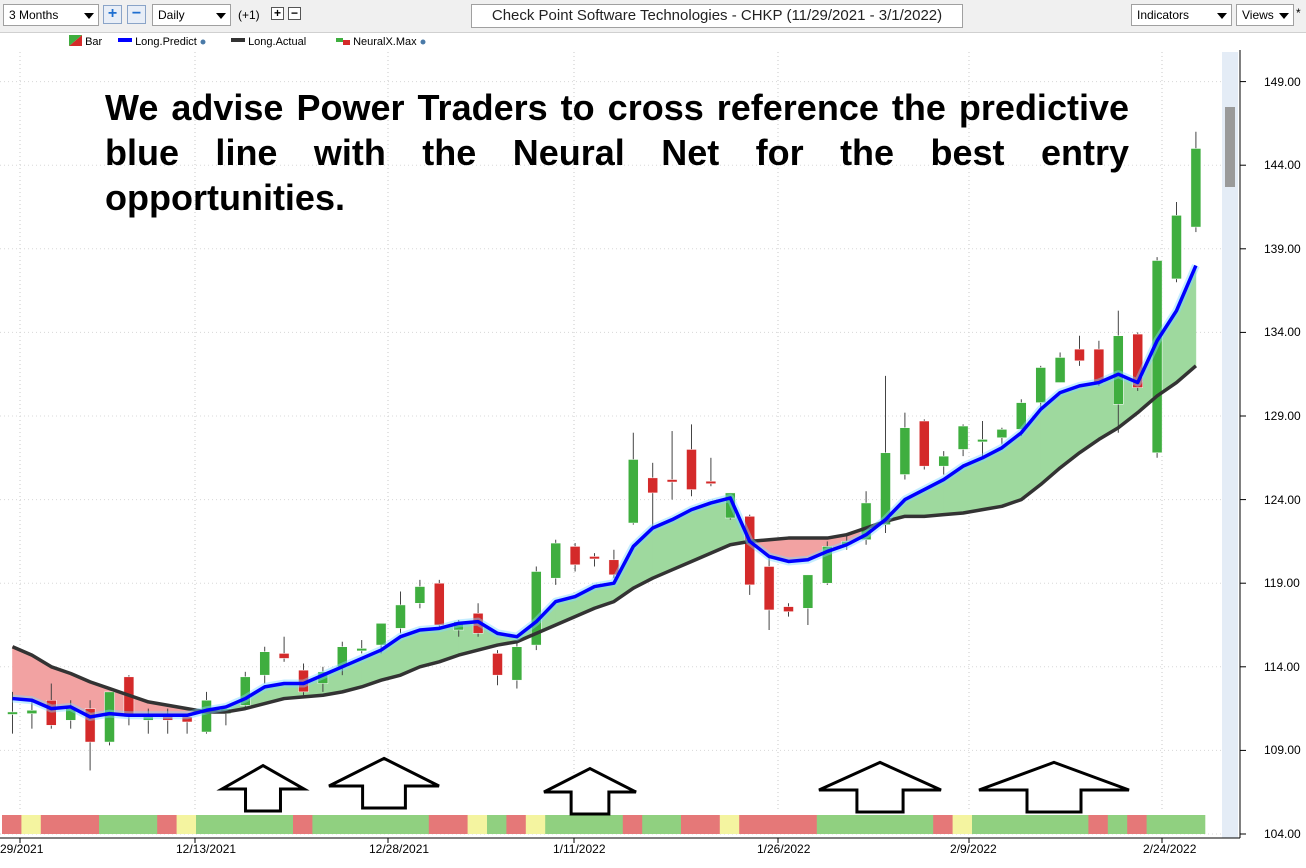 This screenshot has width=1306, height=868. I want to click on y-tick-label: 124.00, so click(1282, 499).